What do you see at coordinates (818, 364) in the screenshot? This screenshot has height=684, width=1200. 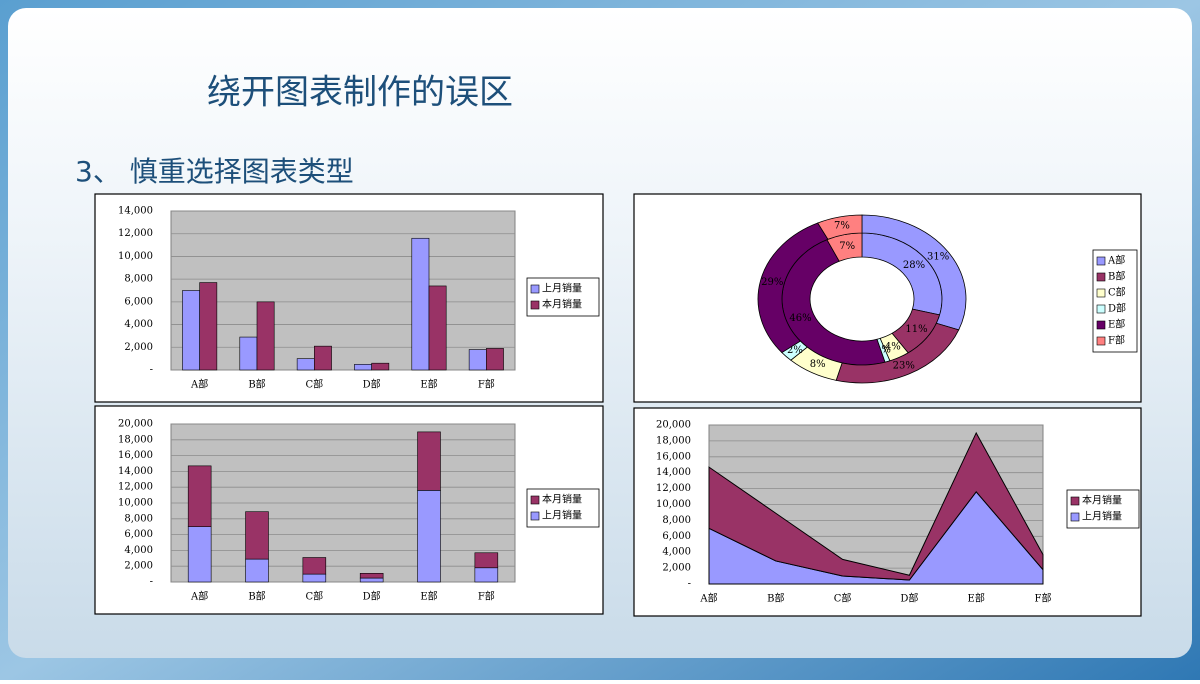 I see `data-label: 8%` at bounding box center [818, 364].